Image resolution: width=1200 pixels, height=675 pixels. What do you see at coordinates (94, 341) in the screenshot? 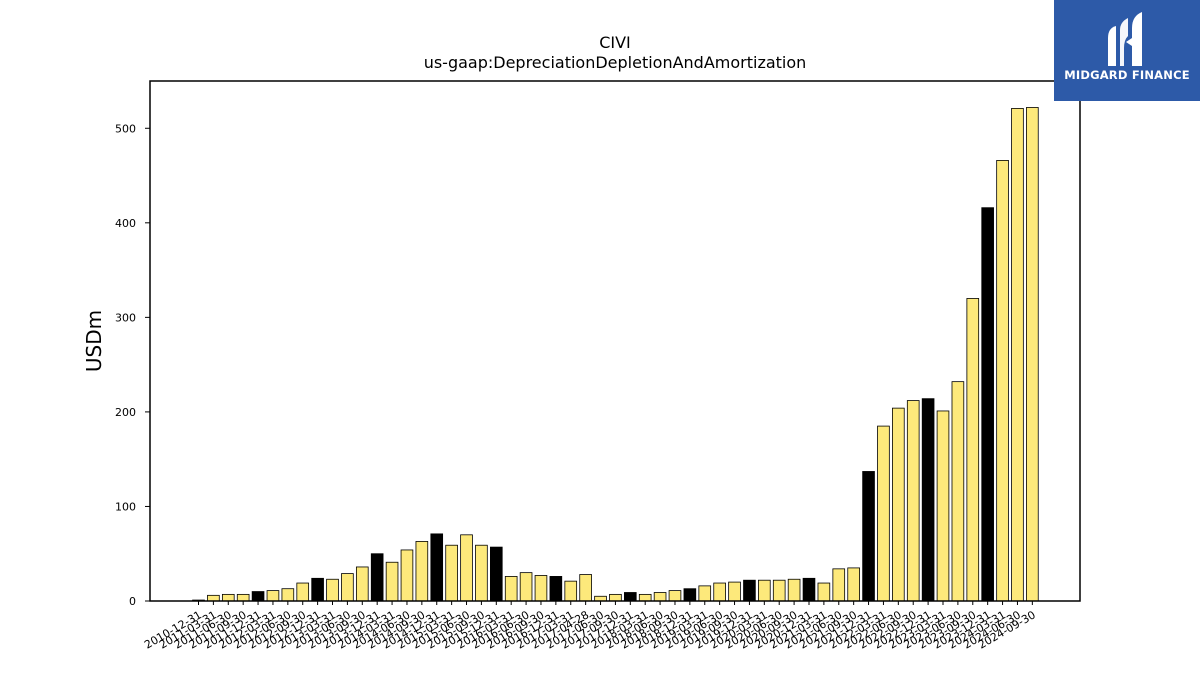
I see `y-axis-label: USDm` at bounding box center [94, 341].